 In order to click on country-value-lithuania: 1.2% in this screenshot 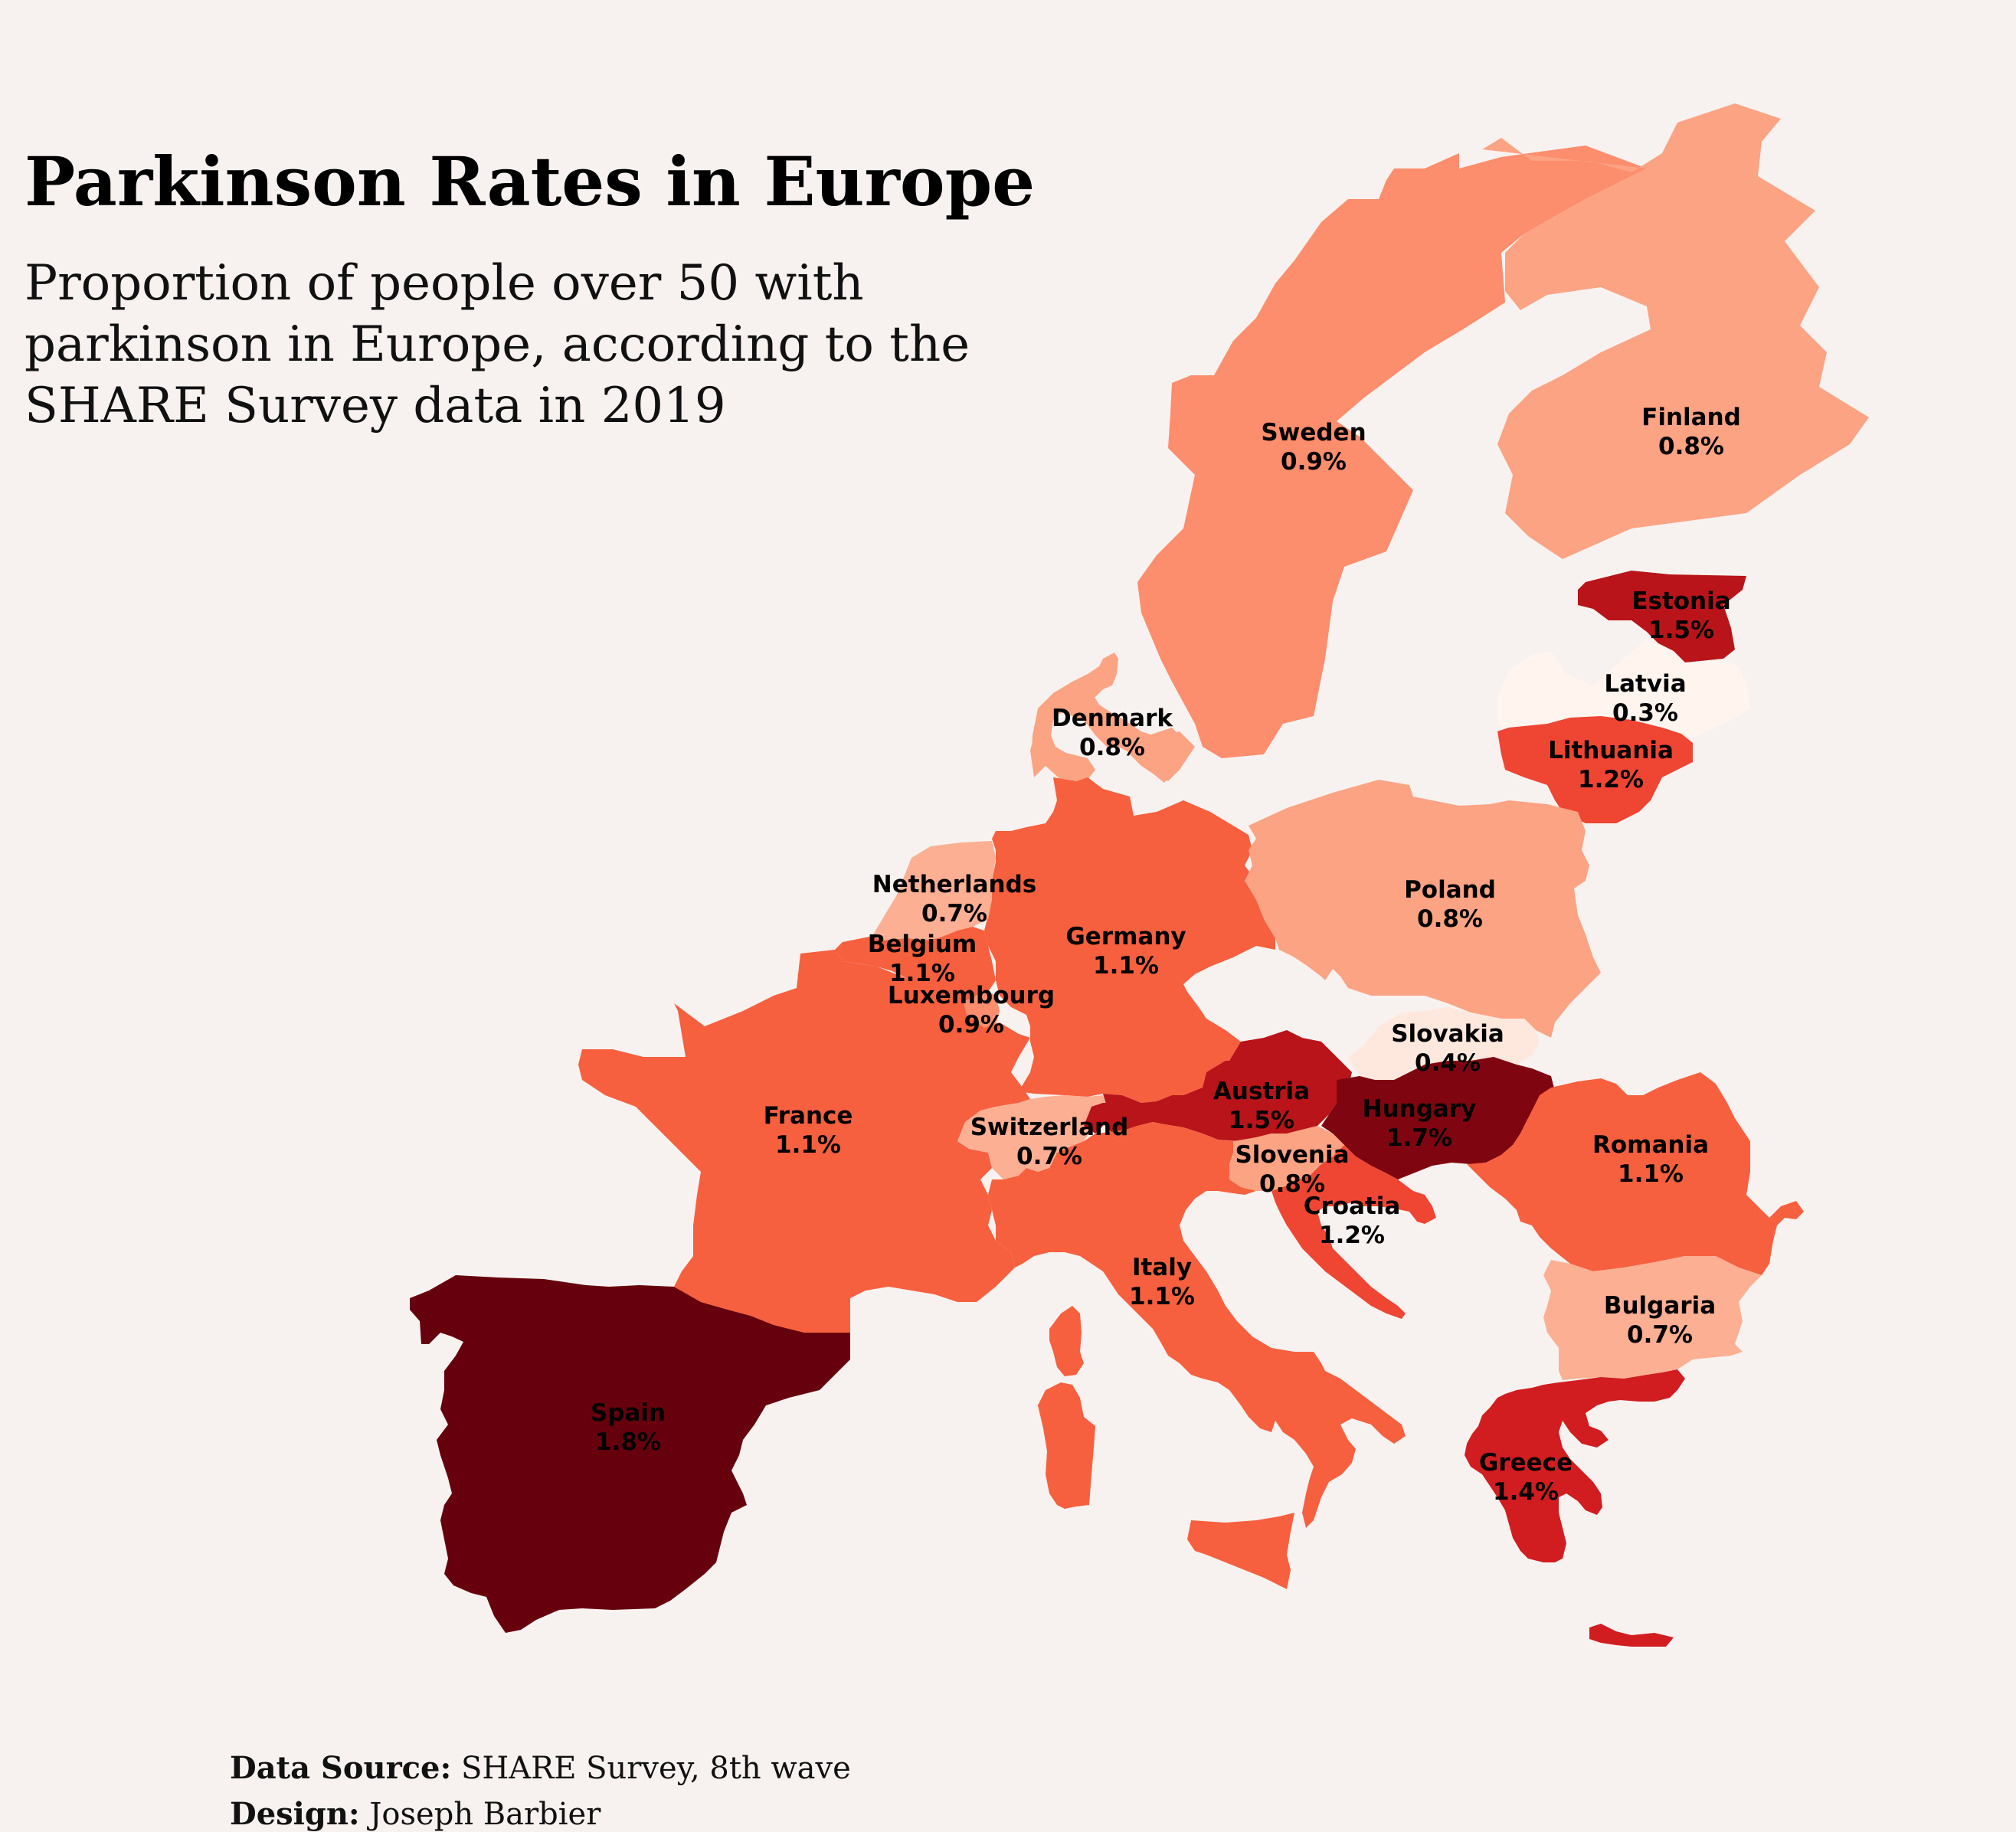, I will do `click(1611, 780)`.